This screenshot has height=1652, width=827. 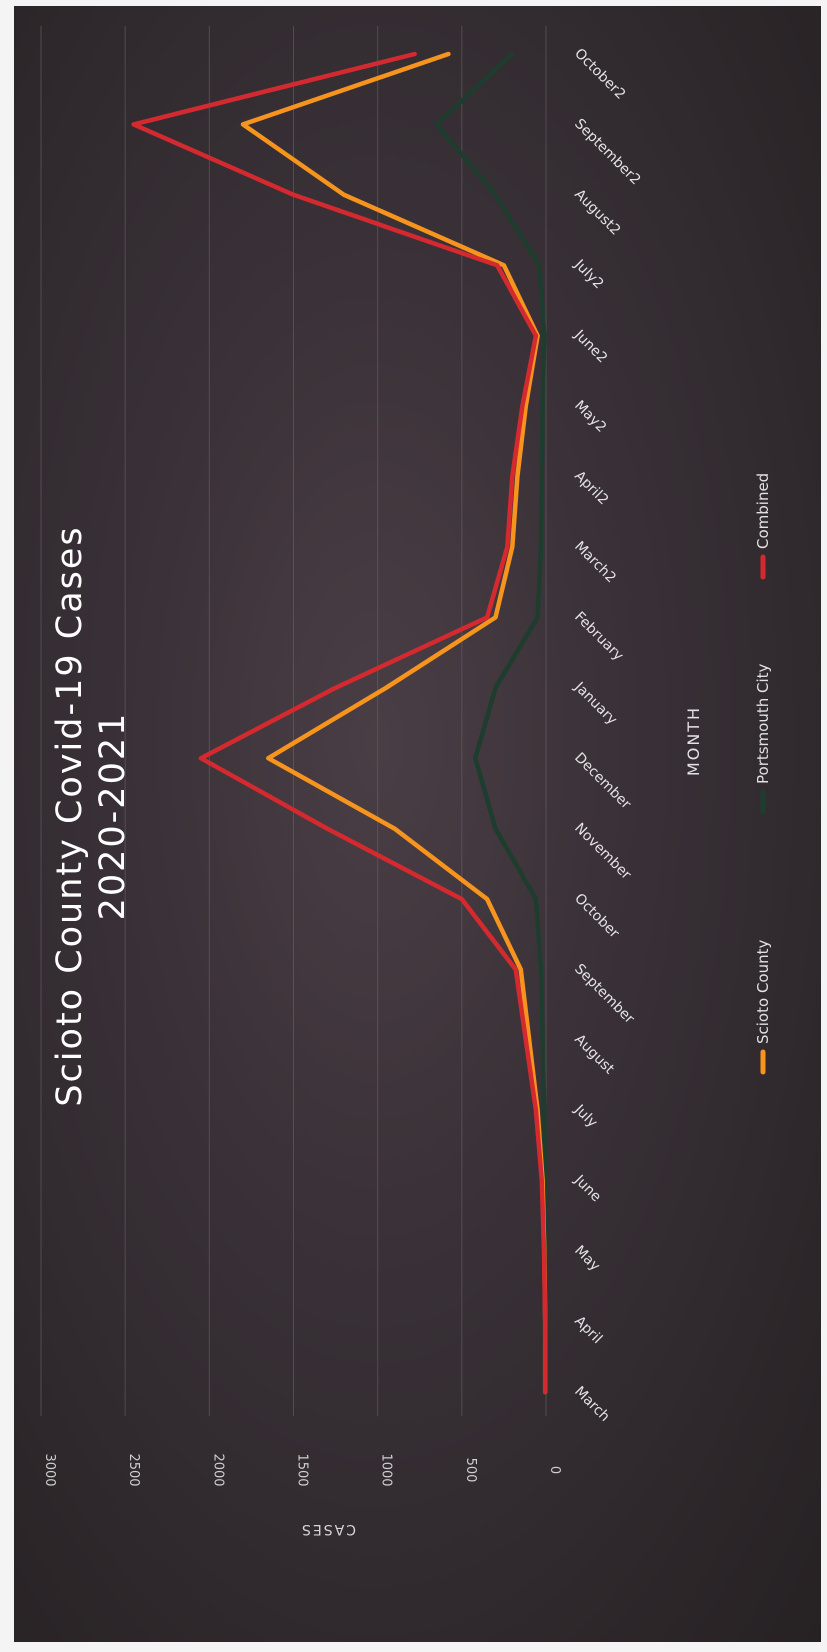 What do you see at coordinates (594, 1054) in the screenshot?
I see `x-tick-label: August` at bounding box center [594, 1054].